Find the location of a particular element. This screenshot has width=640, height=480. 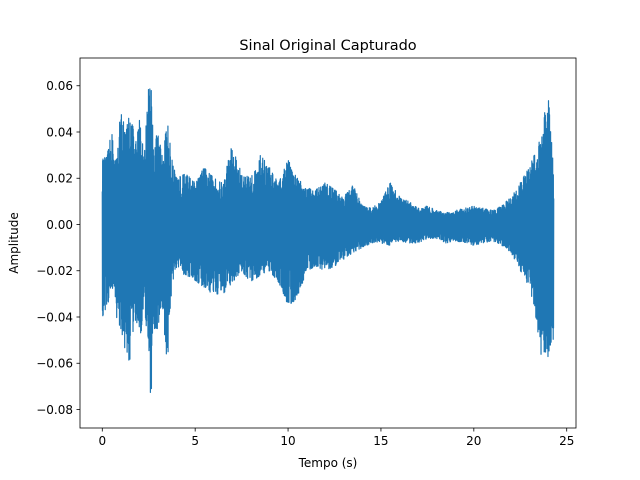

y-axis-ticks: −0.08 −0.06 −0.04 −0.02 0.00 0.02 0.04 0.06 is located at coordinates (58, 248).